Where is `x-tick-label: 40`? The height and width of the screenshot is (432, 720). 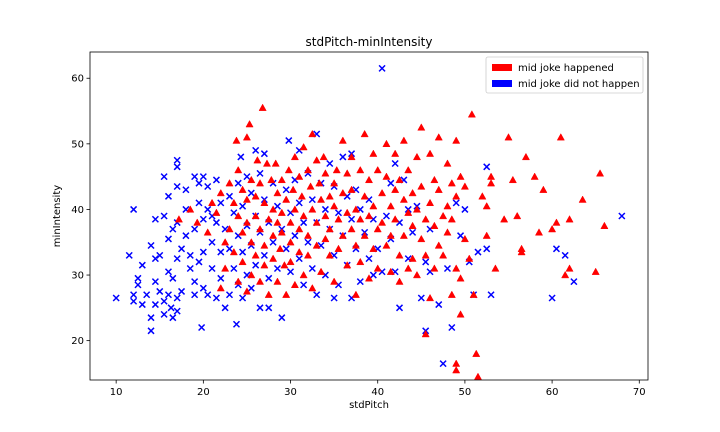 x-tick-label: 40 is located at coordinates (377, 392).